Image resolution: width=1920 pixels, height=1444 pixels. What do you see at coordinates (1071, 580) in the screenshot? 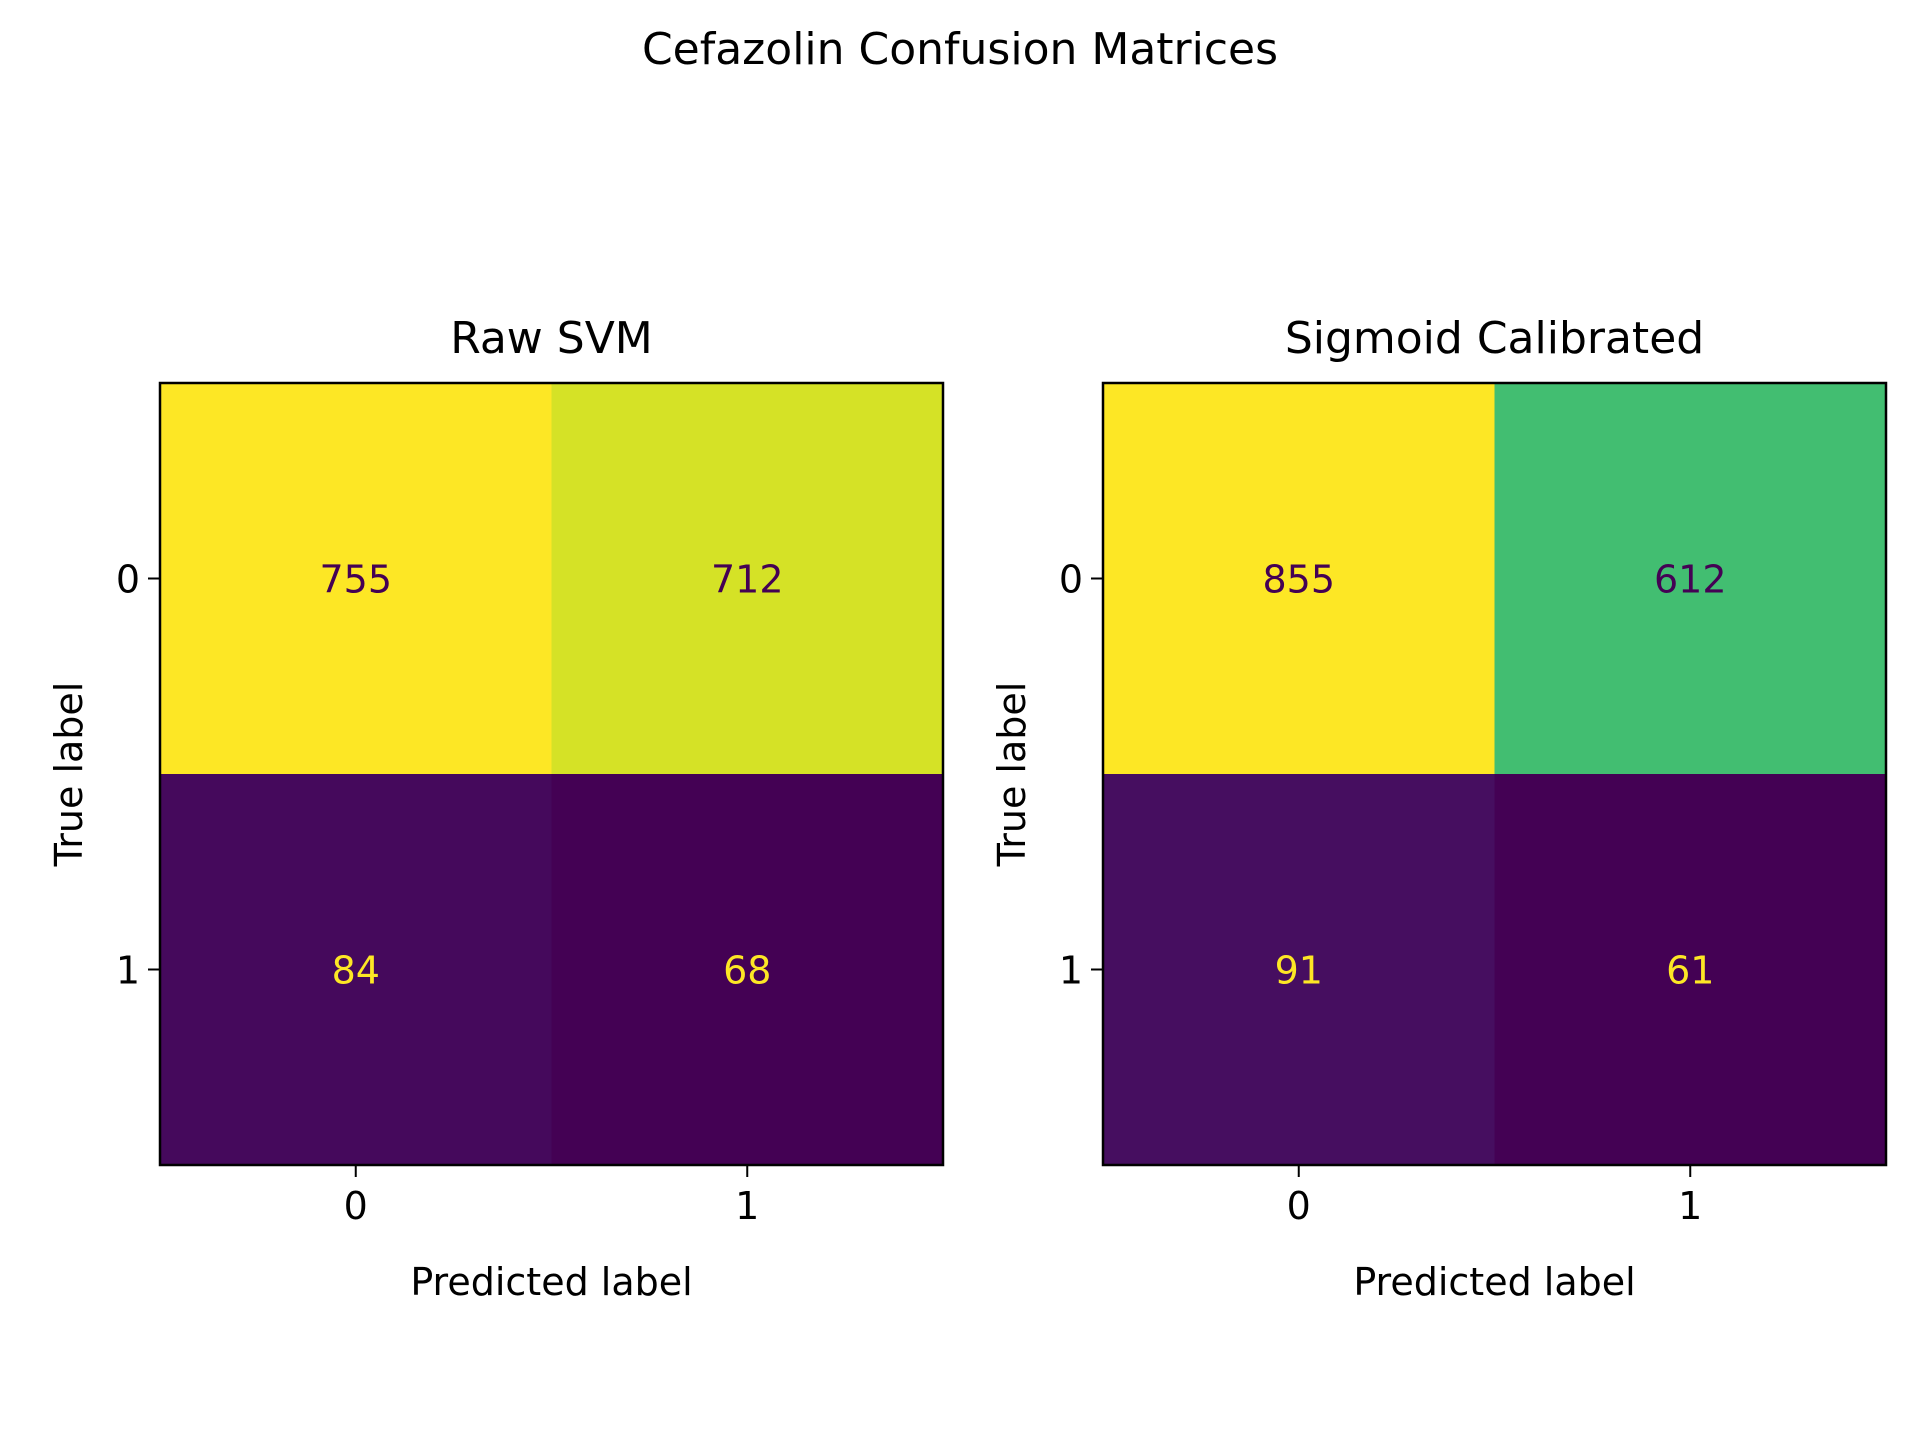
I see `panel-2-ytick-label-0: 0` at bounding box center [1071, 580].